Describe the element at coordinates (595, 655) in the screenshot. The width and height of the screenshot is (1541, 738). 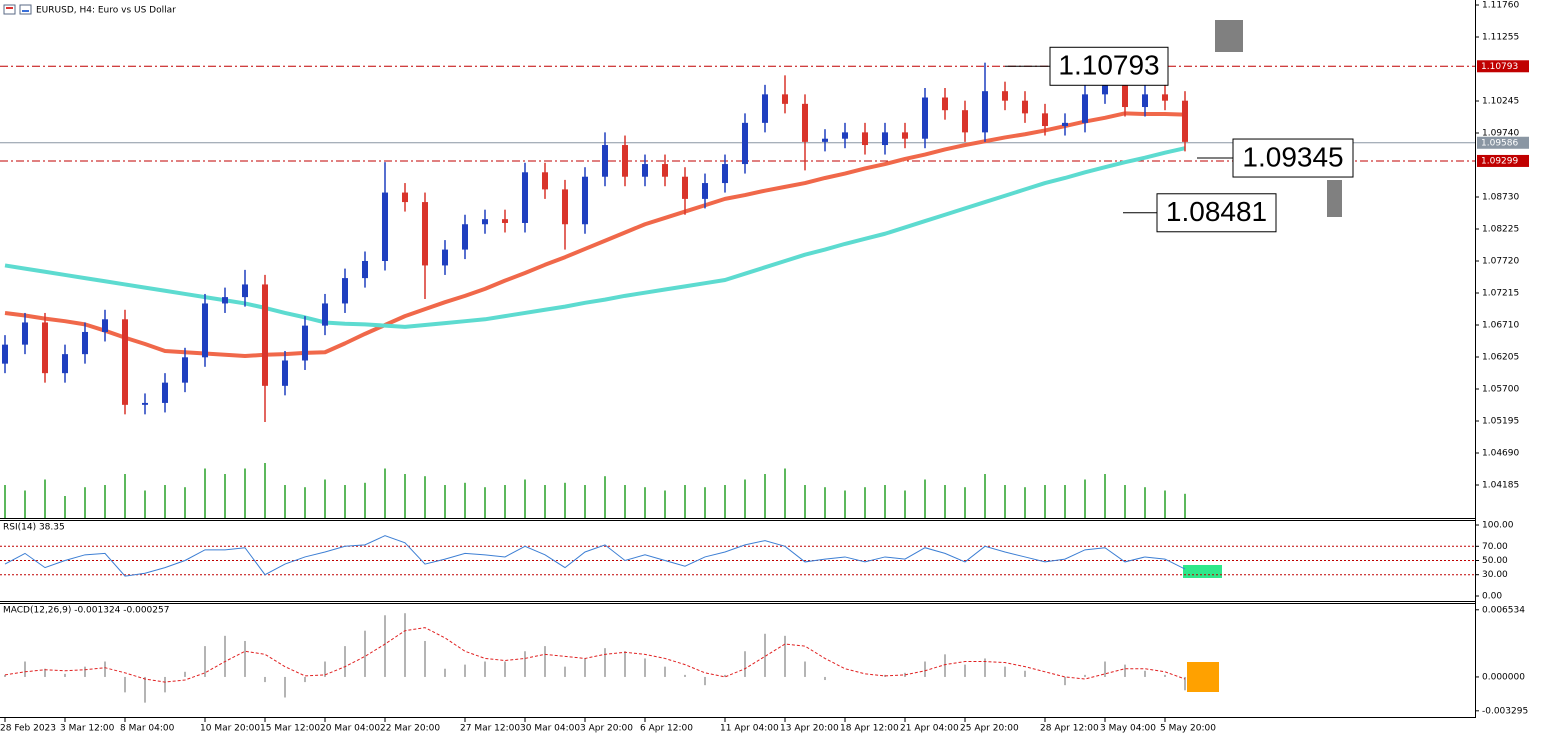
I see `macd-signal` at that location.